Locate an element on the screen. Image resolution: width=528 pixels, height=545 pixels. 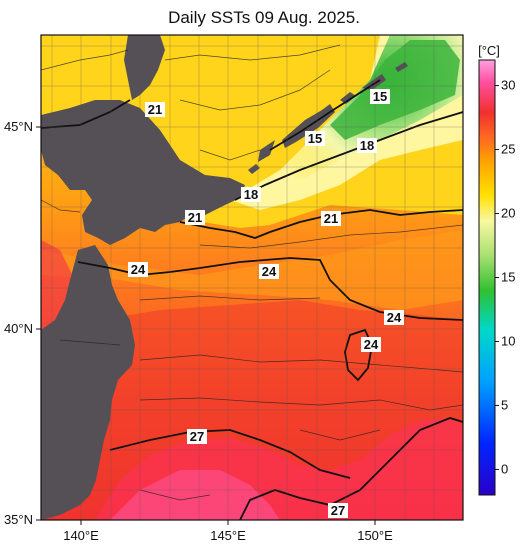
hokkaido-land is located at coordinates (143, 172).